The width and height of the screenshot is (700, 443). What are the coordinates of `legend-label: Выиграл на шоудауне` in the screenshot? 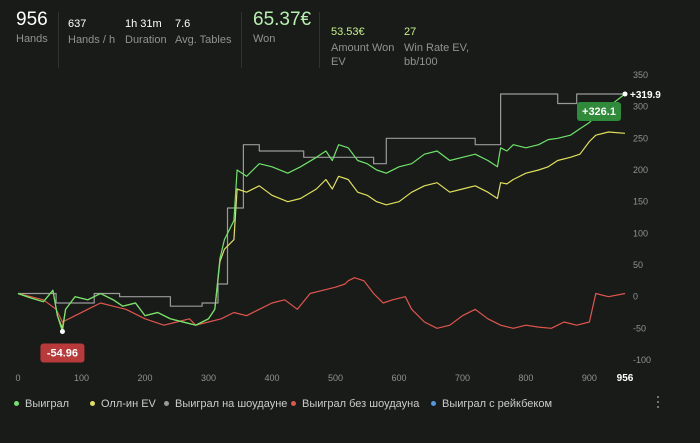 It's located at (231, 404).